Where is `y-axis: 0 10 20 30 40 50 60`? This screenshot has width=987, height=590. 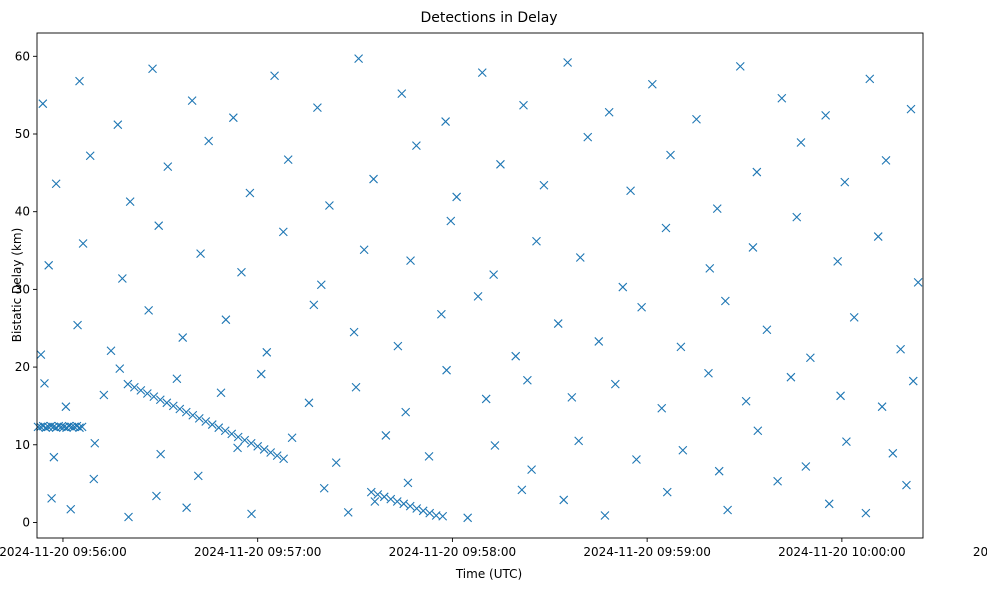
y-axis: 0 10 20 30 40 50 60 is located at coordinates (26, 289).